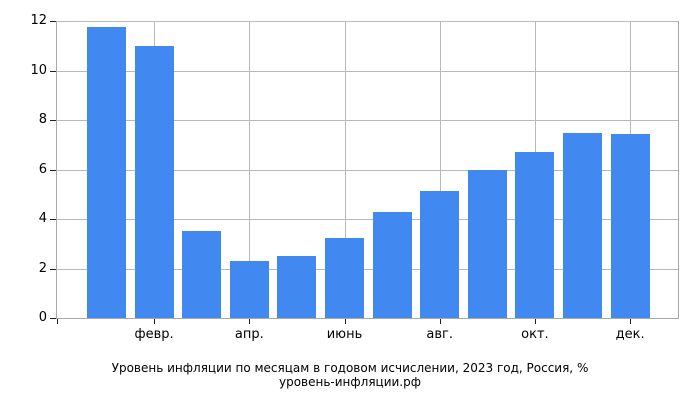 This screenshot has width=700, height=400. What do you see at coordinates (344, 334) in the screenshot?
I see `x-tick-label-июнь: июнь` at bounding box center [344, 334].